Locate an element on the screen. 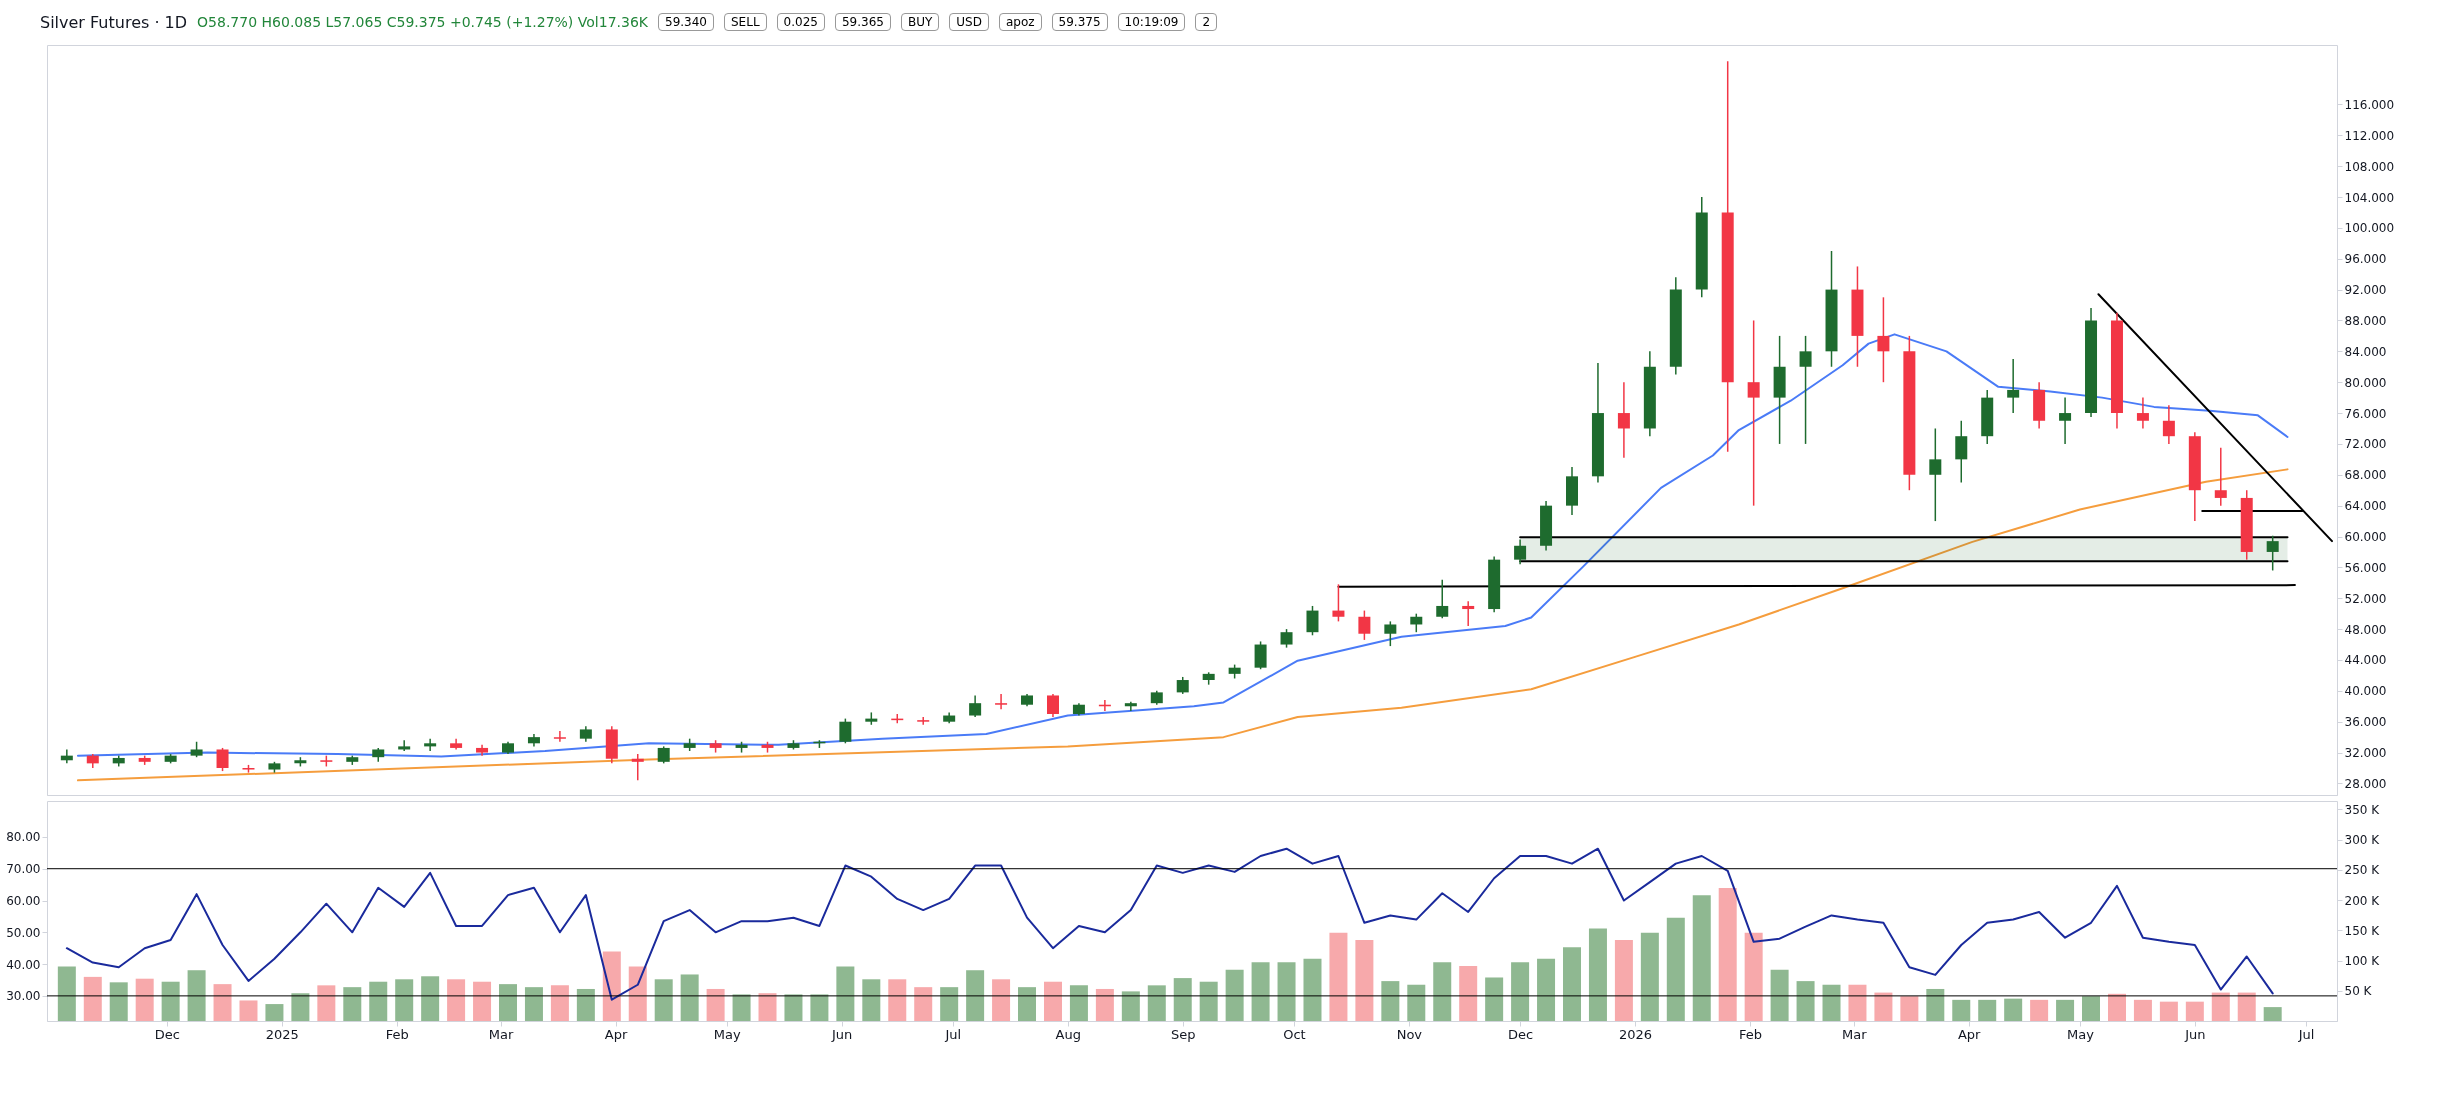 The width and height of the screenshot is (2446, 1104). text: 2 is located at coordinates (1206, 22).